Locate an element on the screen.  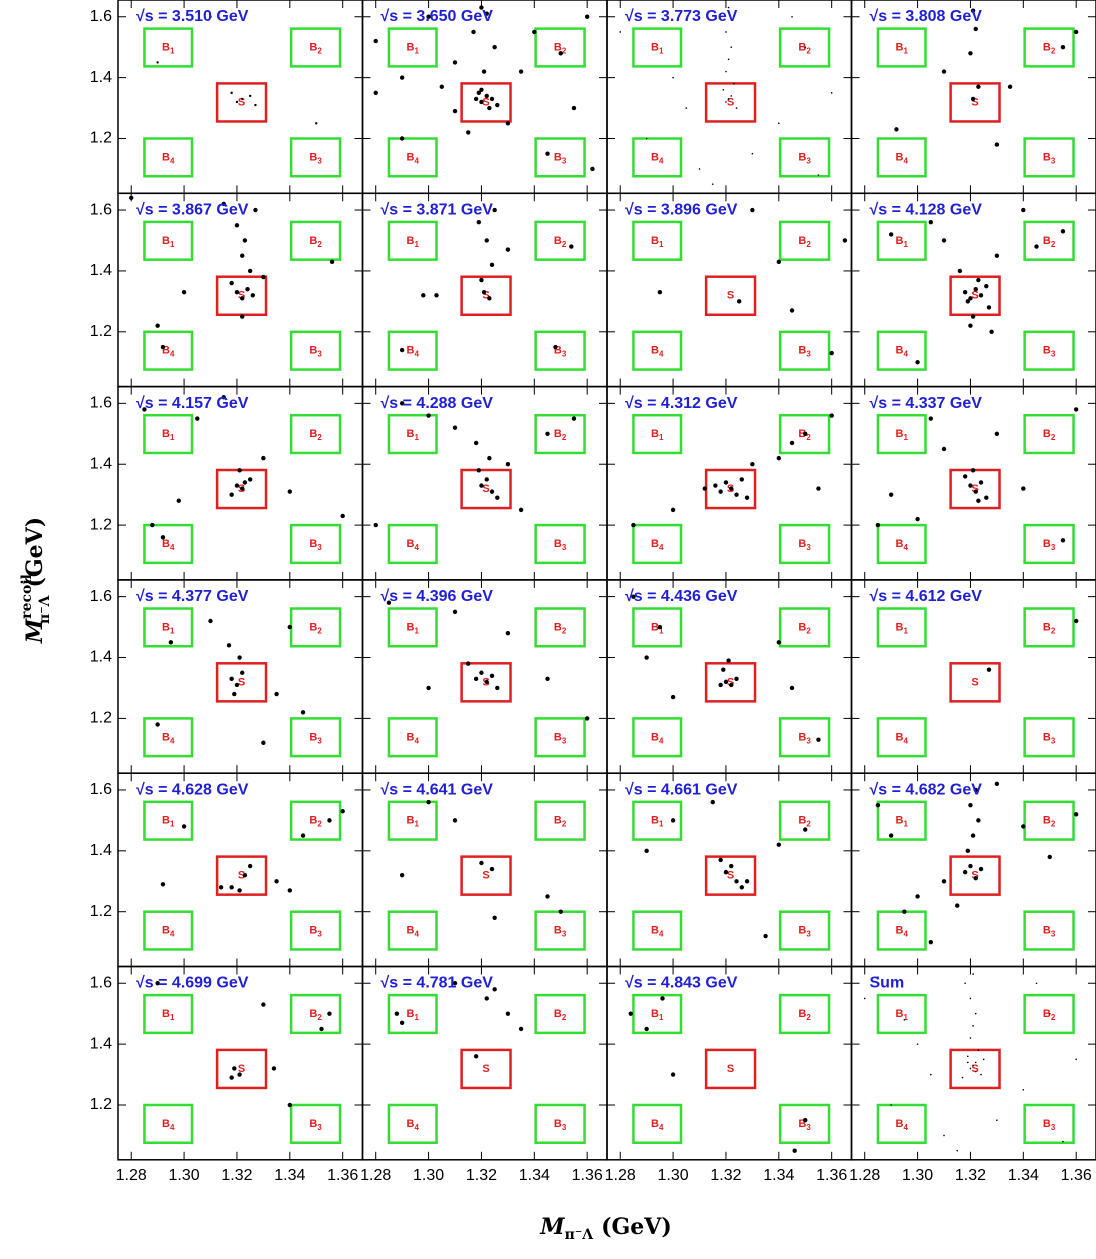
x-tick-label: 1.36 is located at coordinates (1076, 1175).